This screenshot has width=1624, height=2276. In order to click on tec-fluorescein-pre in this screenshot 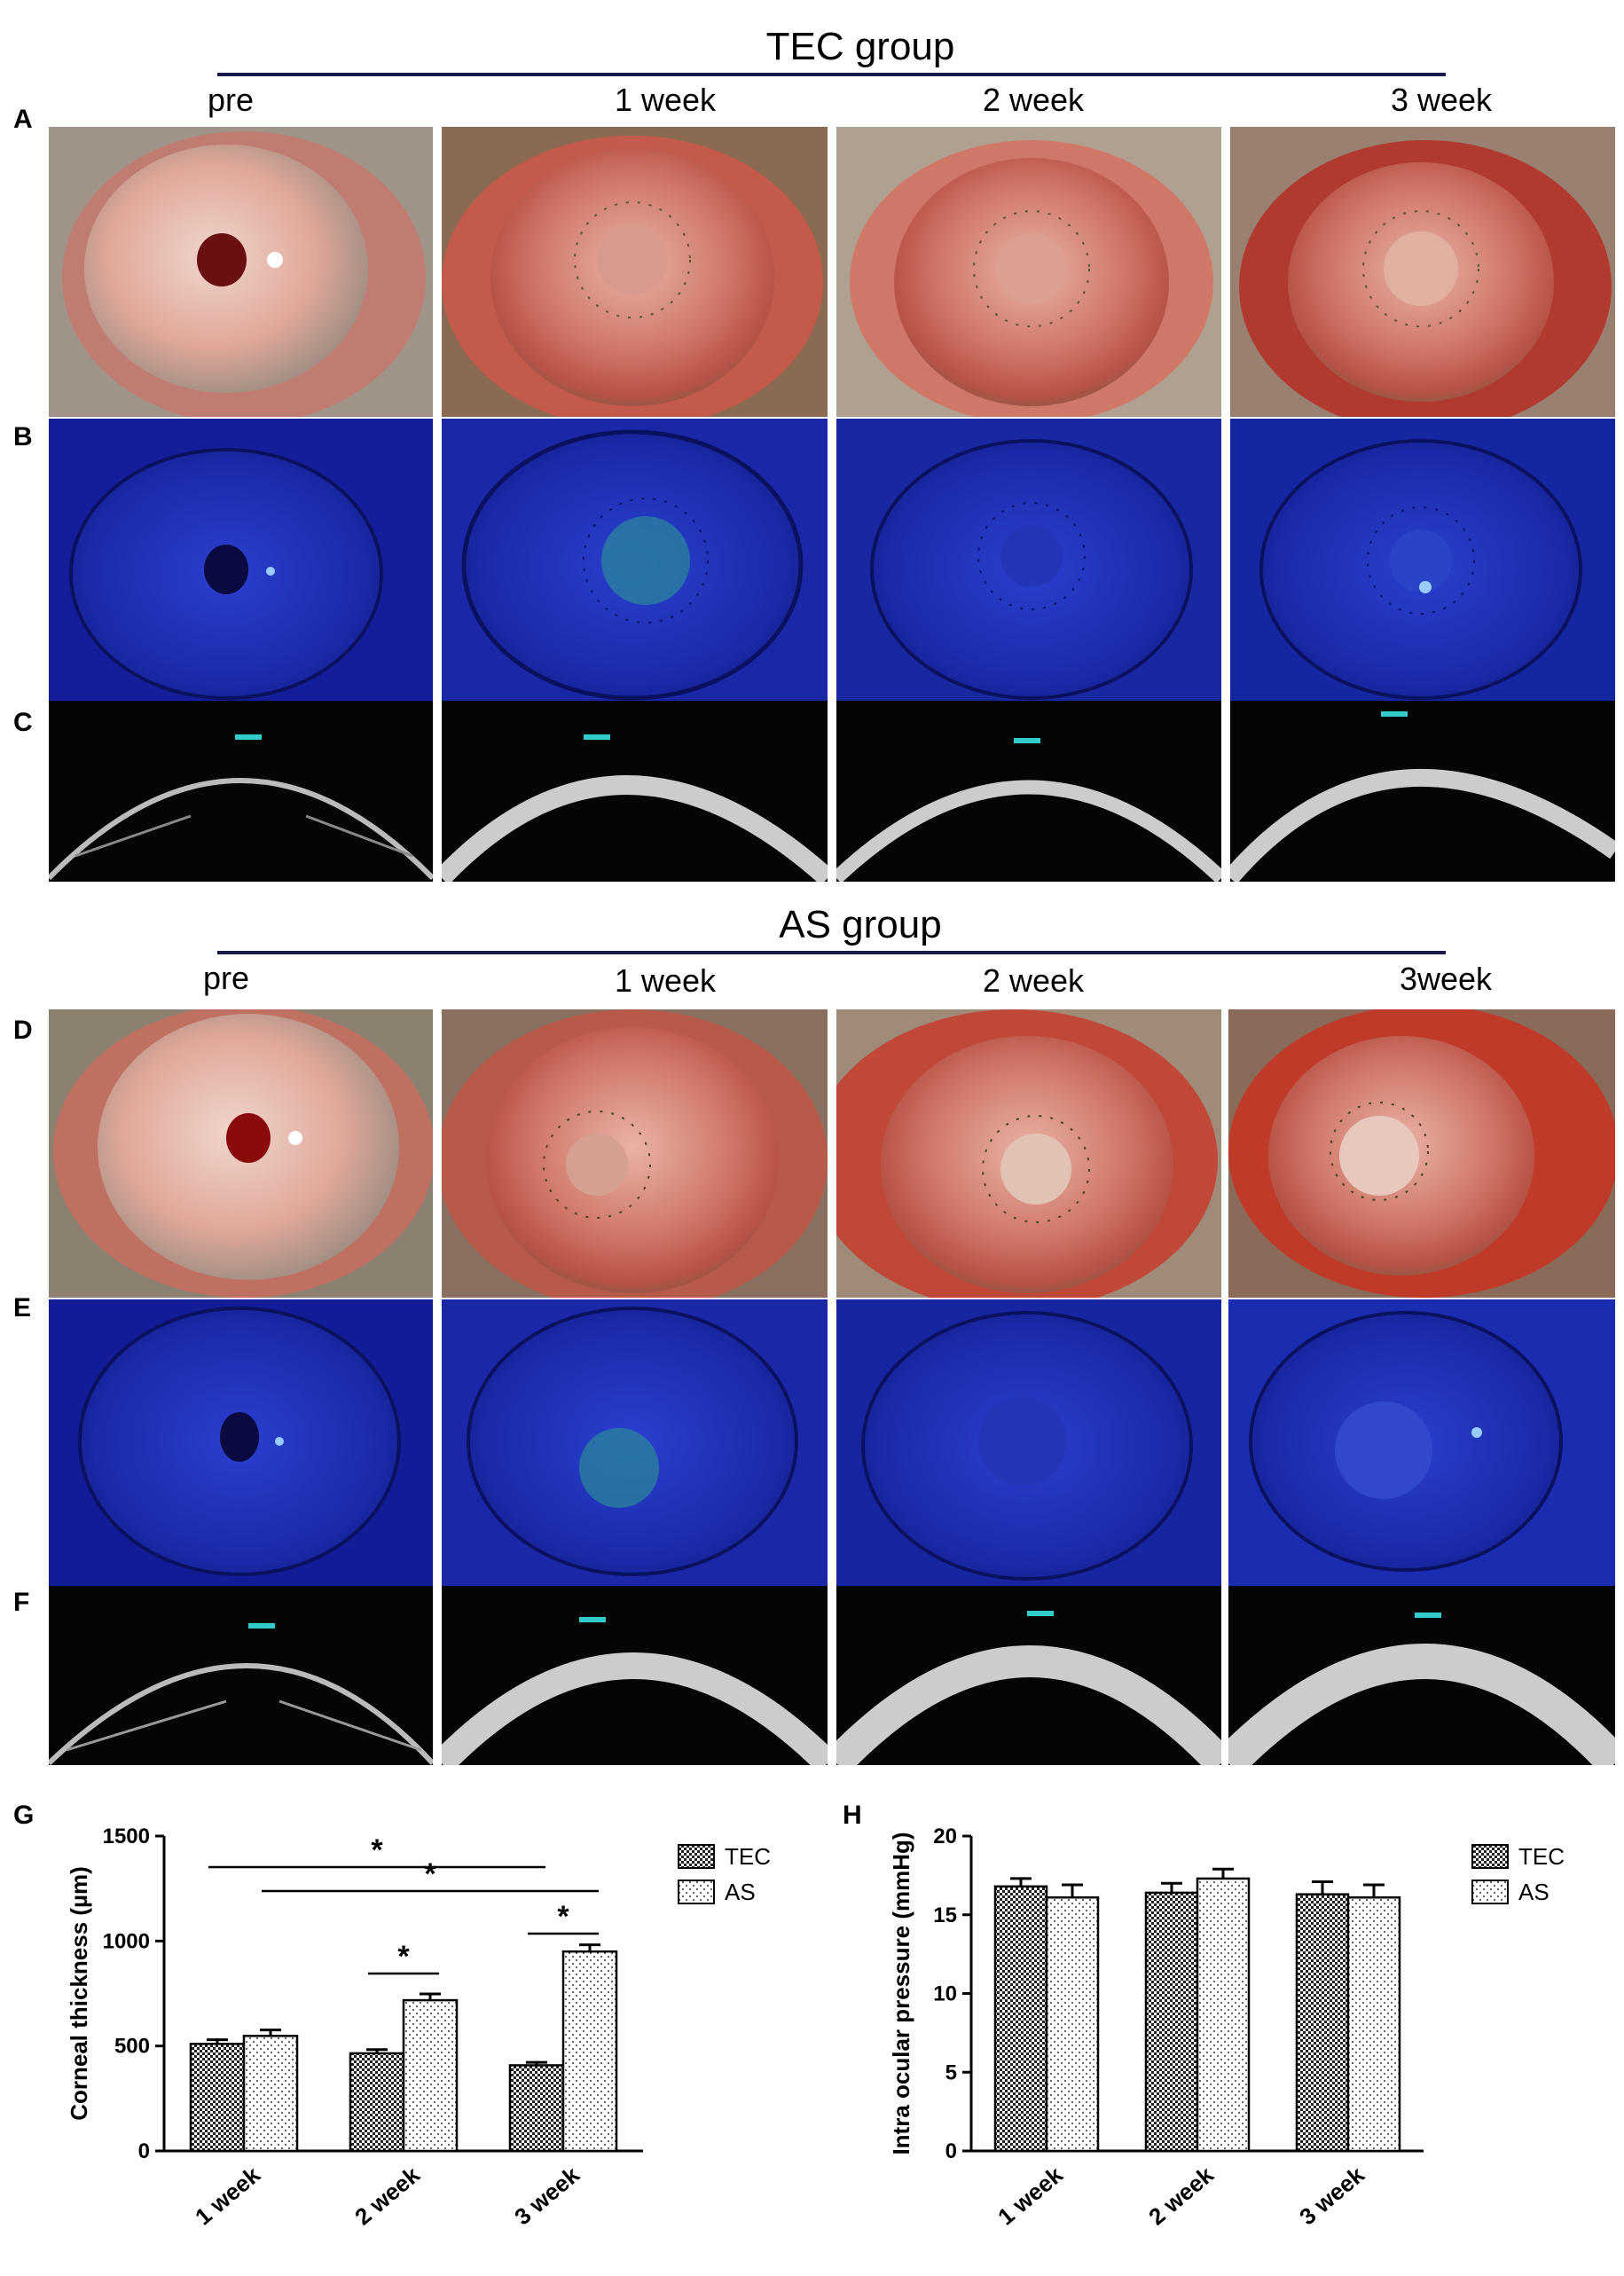, I will do `click(241, 560)`.